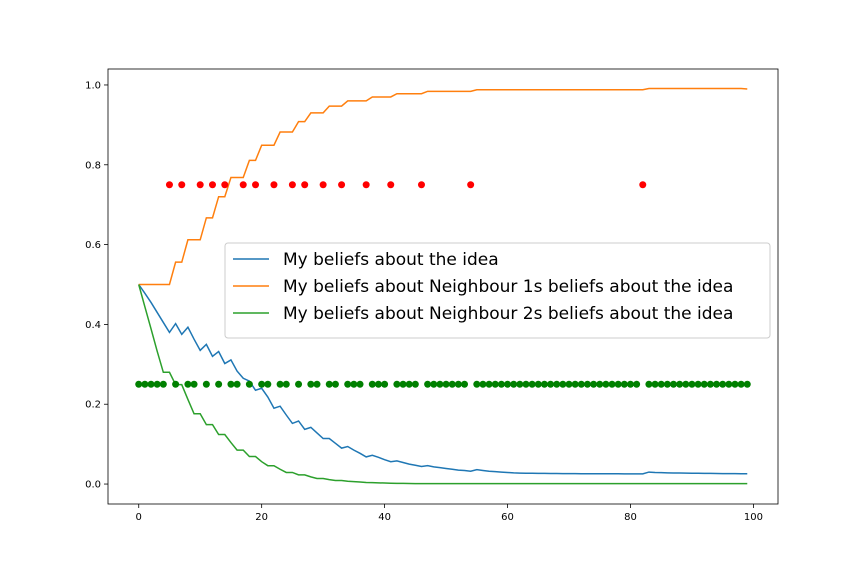  What do you see at coordinates (93, 85) in the screenshot?
I see `y-tick-label: 1.0` at bounding box center [93, 85].